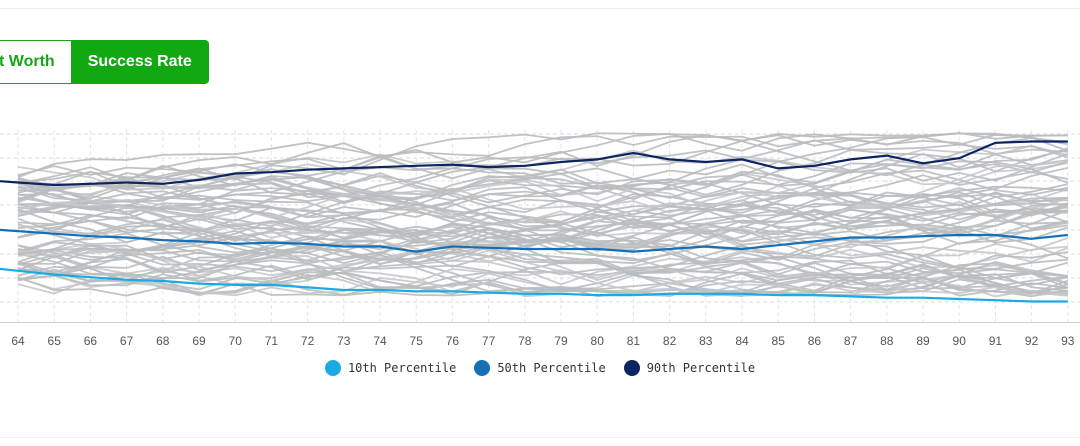 The image size is (1080, 446). What do you see at coordinates (670, 341) in the screenshot?
I see `x-tick-label: 82` at bounding box center [670, 341].